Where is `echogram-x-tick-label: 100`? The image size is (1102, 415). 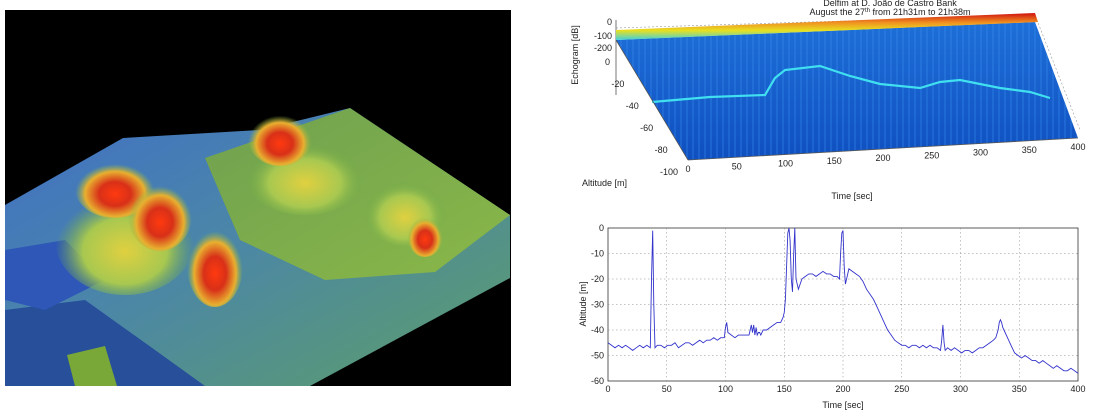
echogram-x-tick-label: 100 is located at coordinates (785, 164).